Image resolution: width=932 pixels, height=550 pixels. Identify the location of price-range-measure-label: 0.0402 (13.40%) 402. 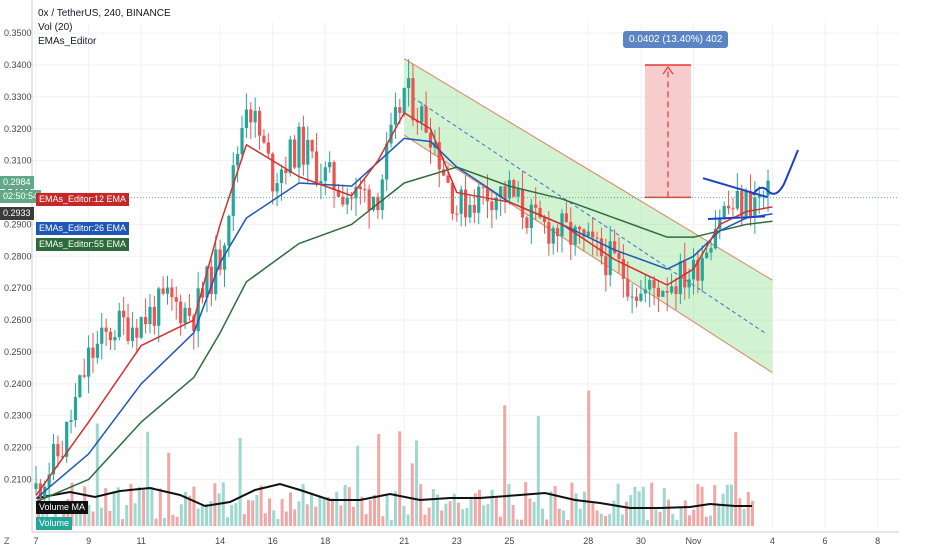
(676, 39).